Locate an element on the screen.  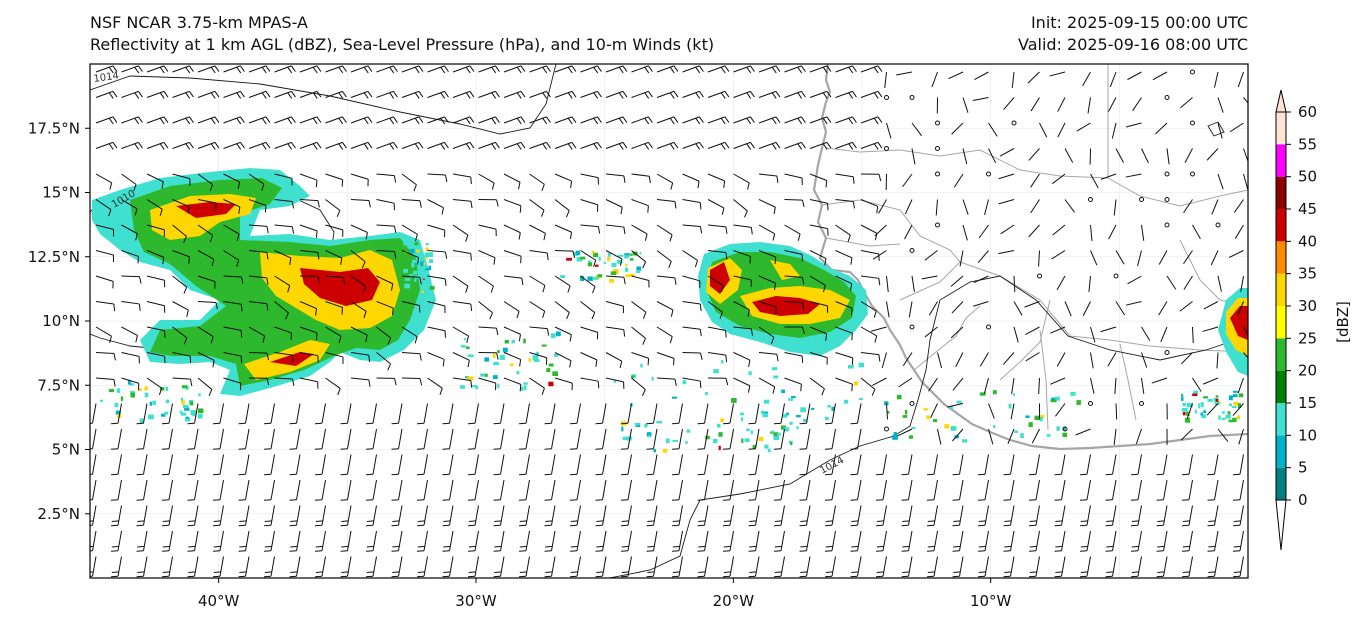
colorbar-tick-label: 35 is located at coordinates (1307, 274).